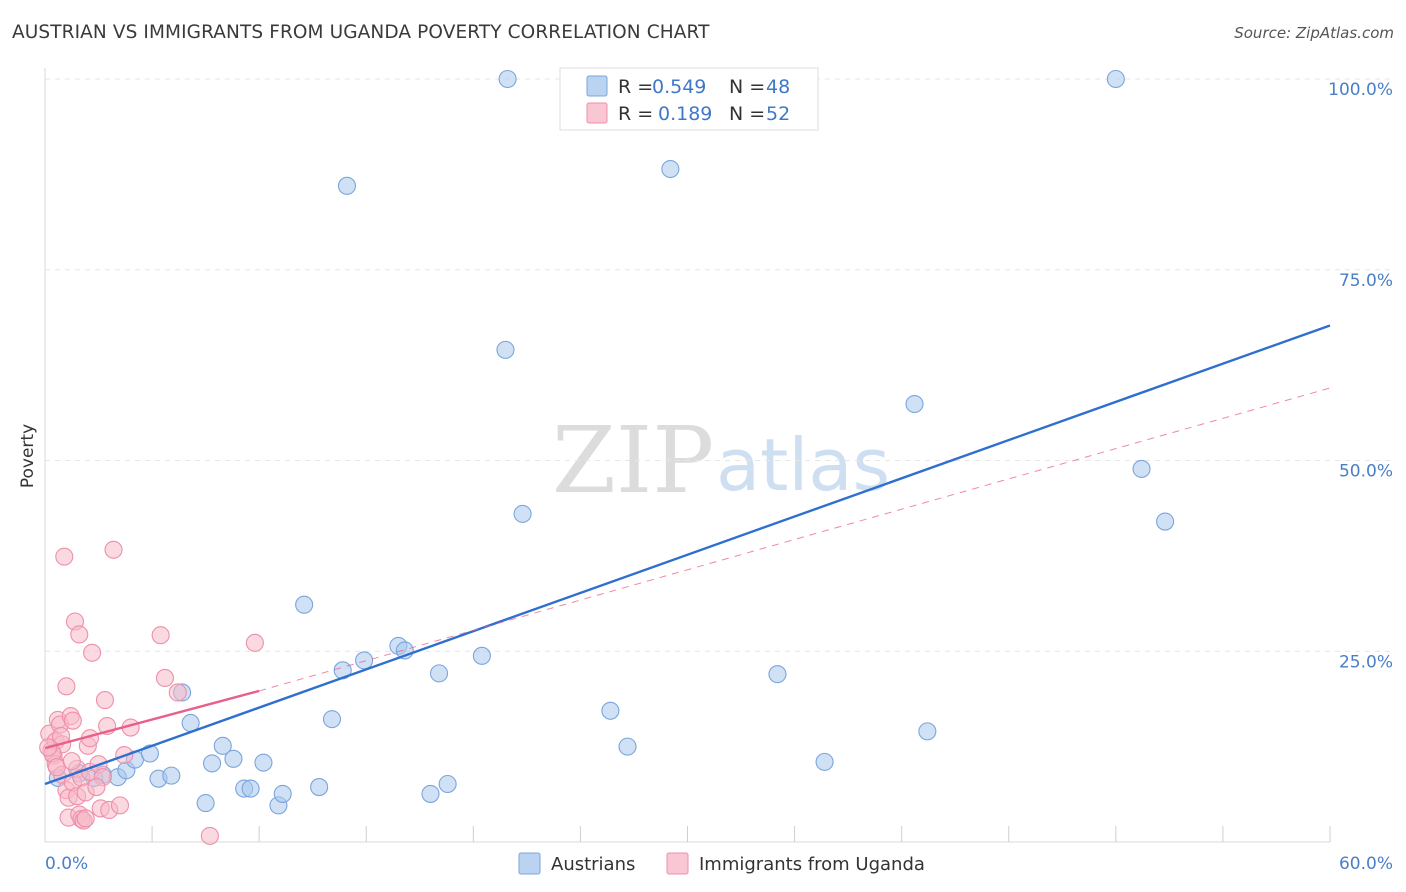  Describe the element at coordinates (597, 113) in the screenshot. I see `legend-swatch-uganda` at that location.